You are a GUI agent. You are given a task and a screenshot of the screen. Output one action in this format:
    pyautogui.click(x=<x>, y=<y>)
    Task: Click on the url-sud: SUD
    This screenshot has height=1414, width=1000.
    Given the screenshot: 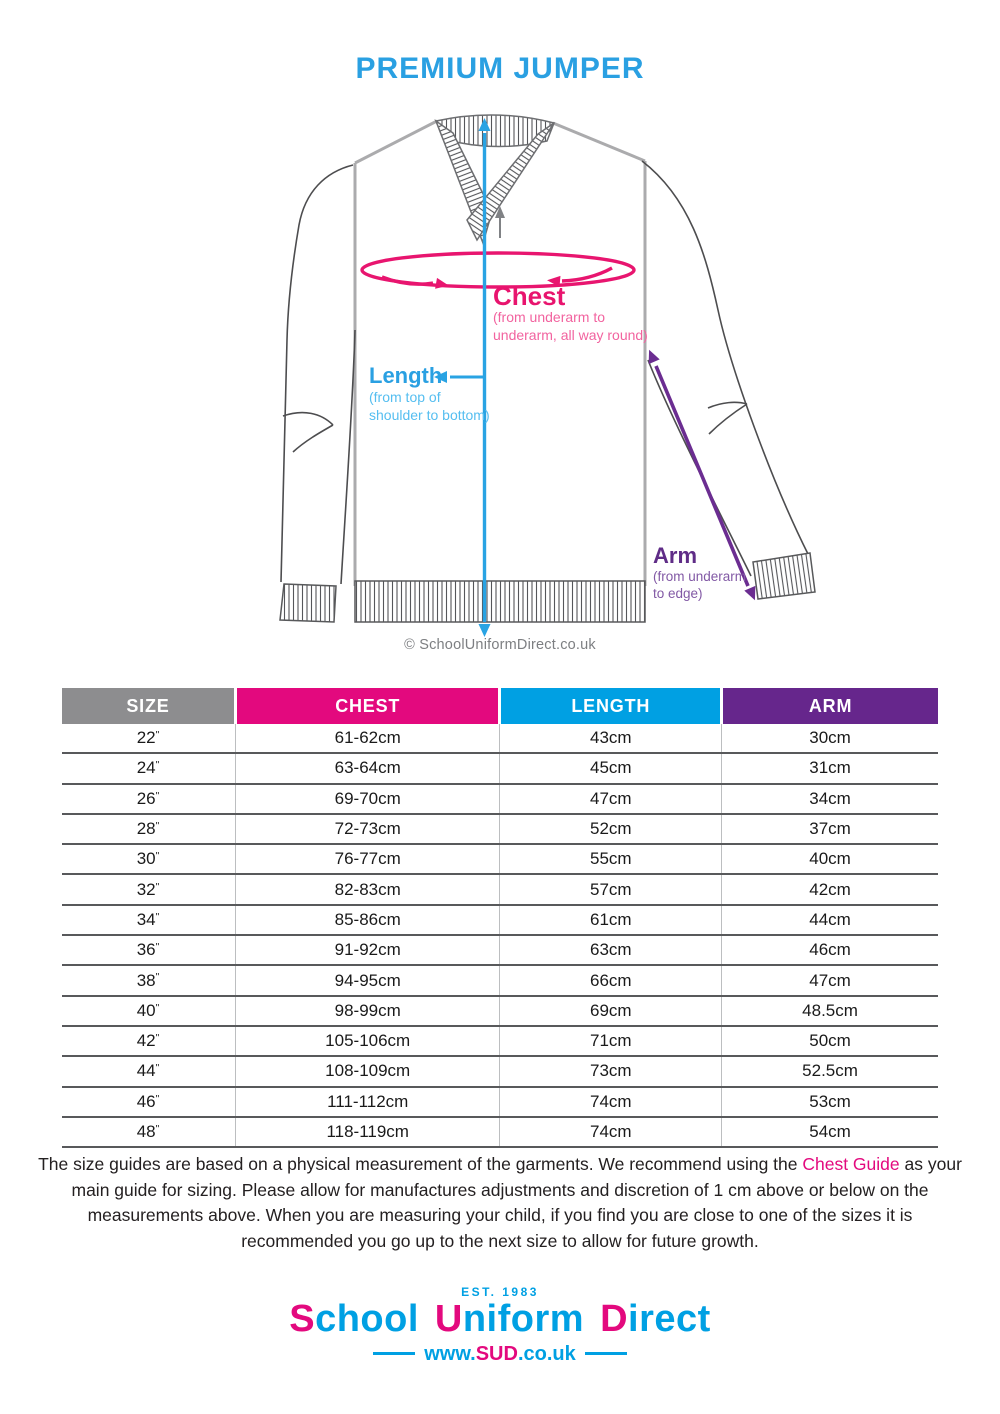 What is the action you would take?
    pyautogui.click(x=496, y=1353)
    